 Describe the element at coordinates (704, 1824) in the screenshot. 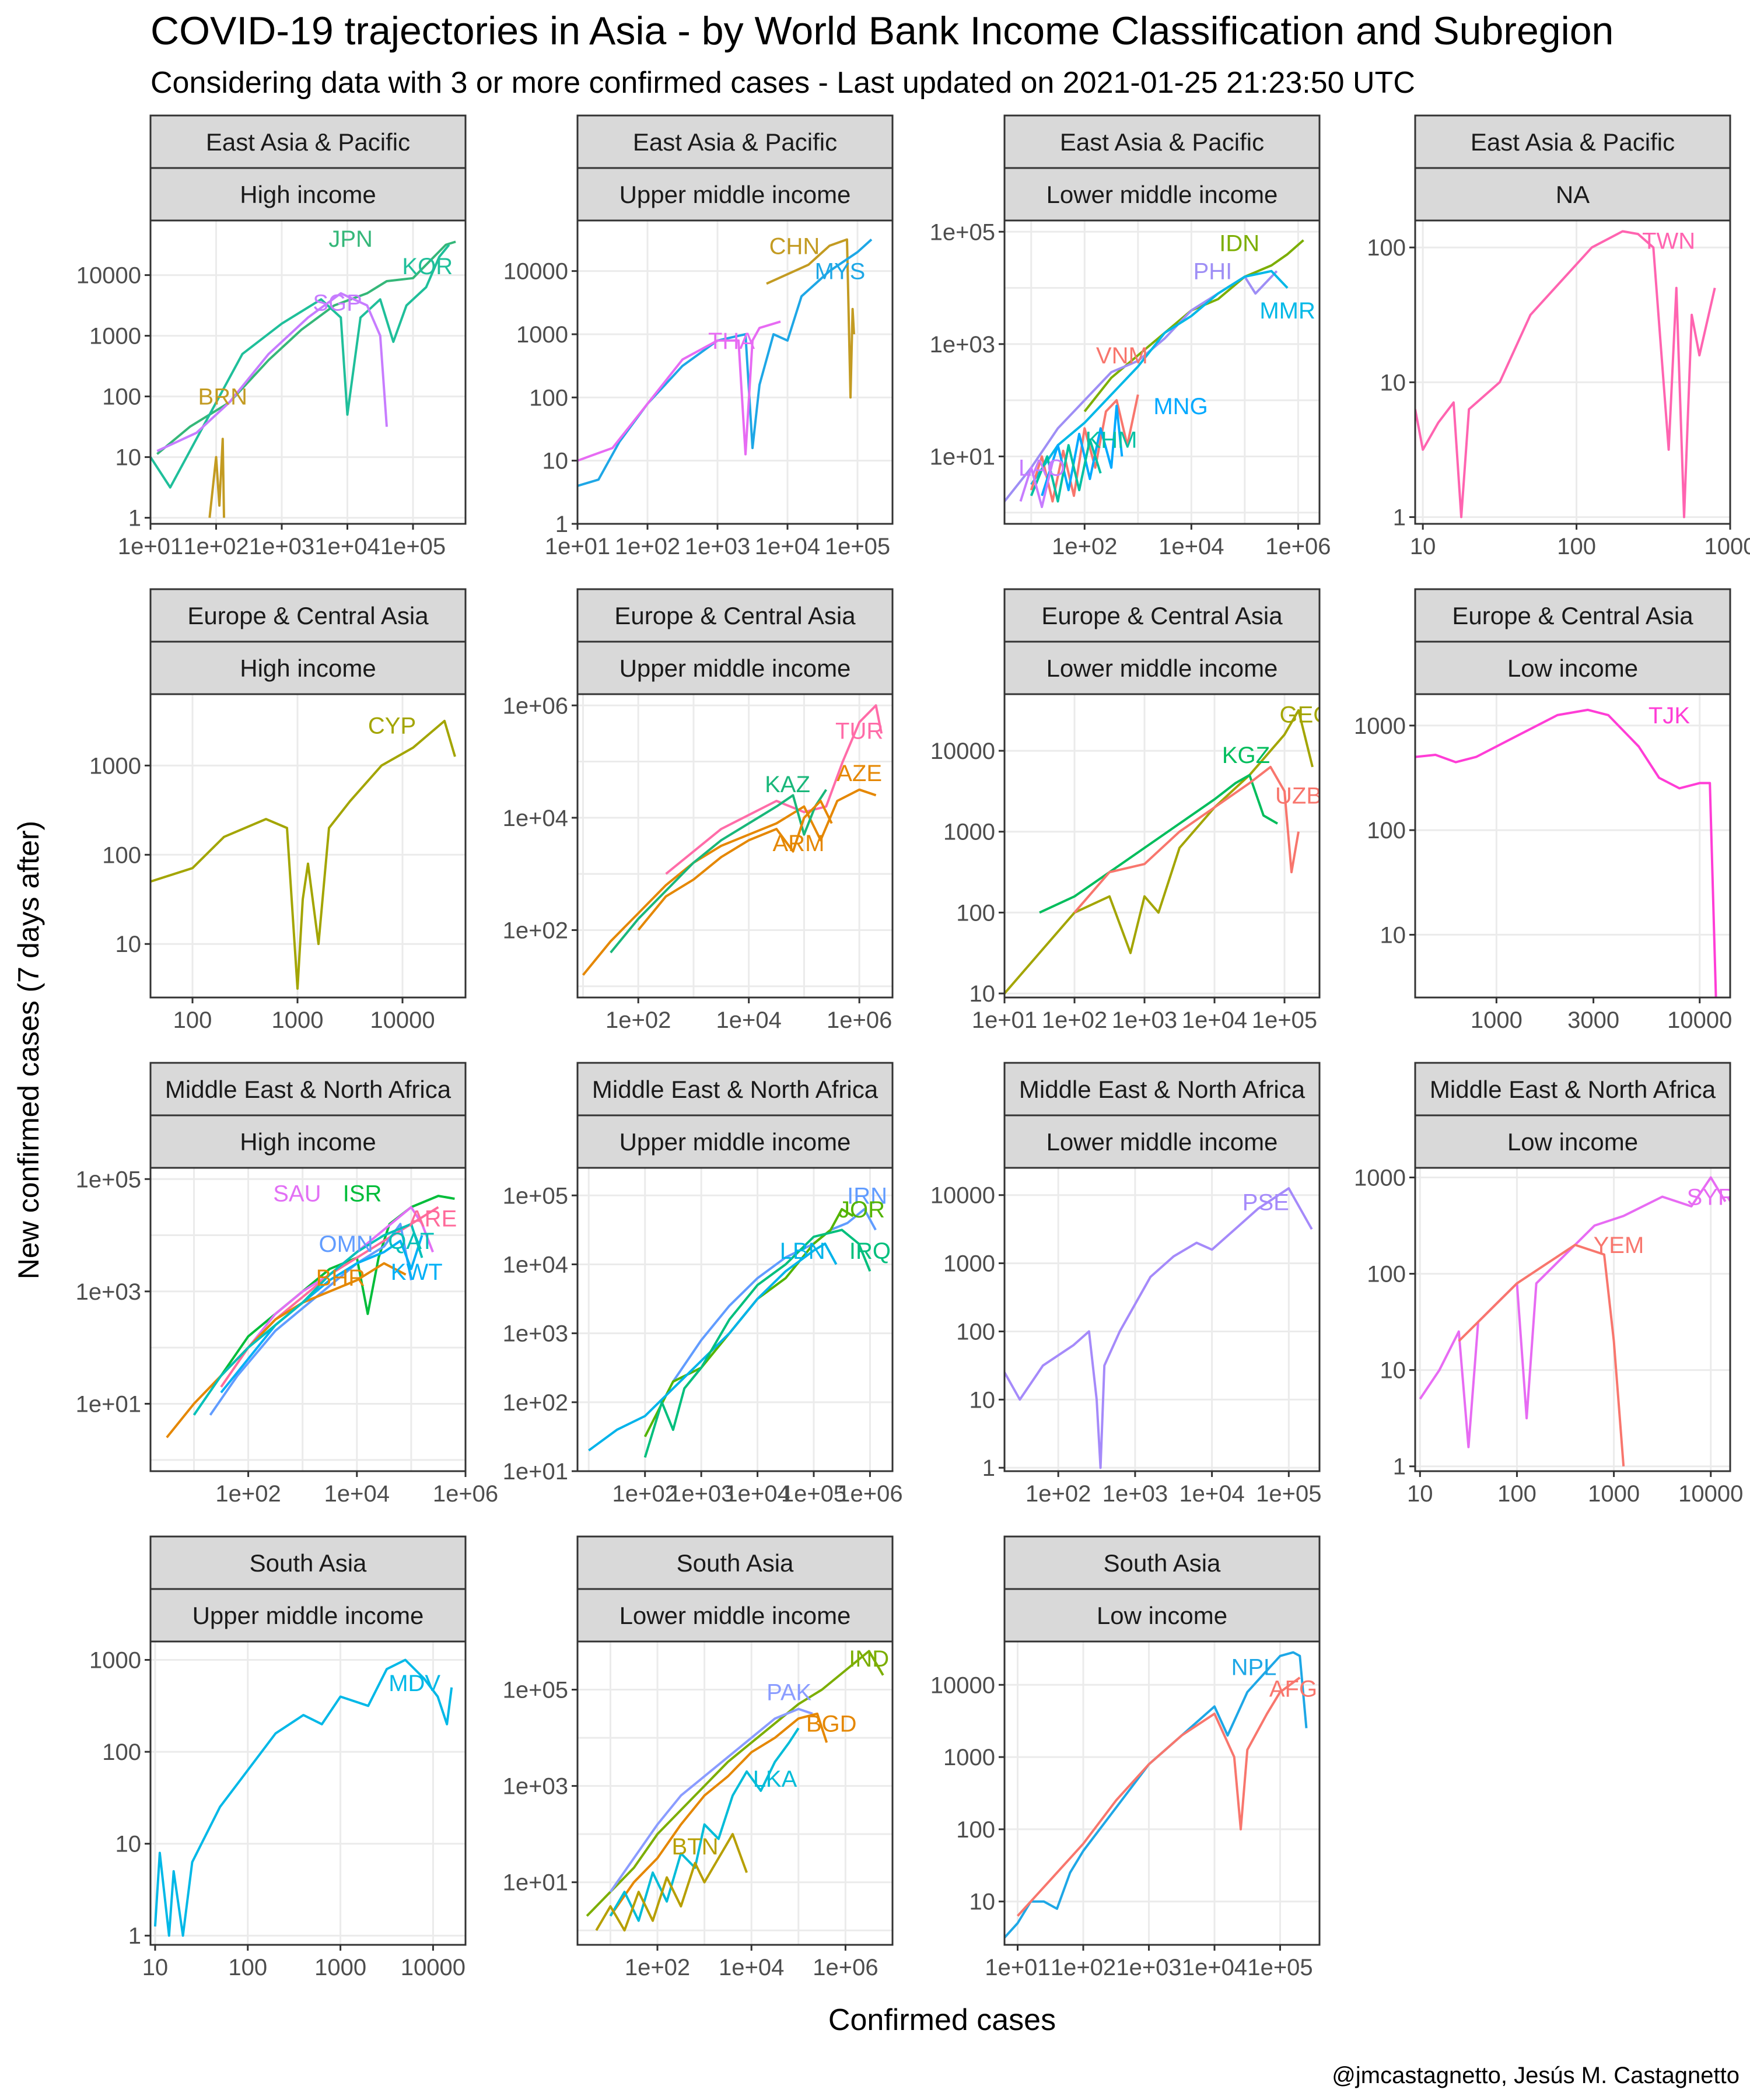

I see `series-line-lka` at that location.